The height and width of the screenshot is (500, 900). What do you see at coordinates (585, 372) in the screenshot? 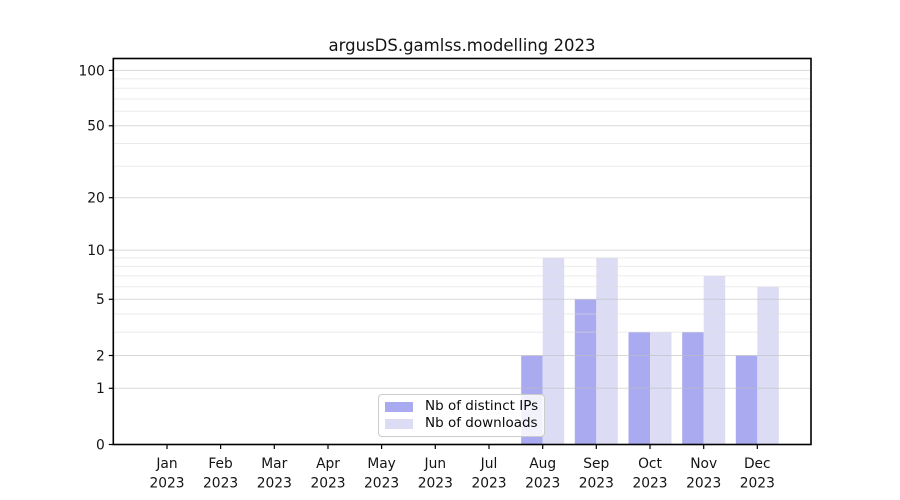
I see `bar-sep-distinct-ips` at bounding box center [585, 372].